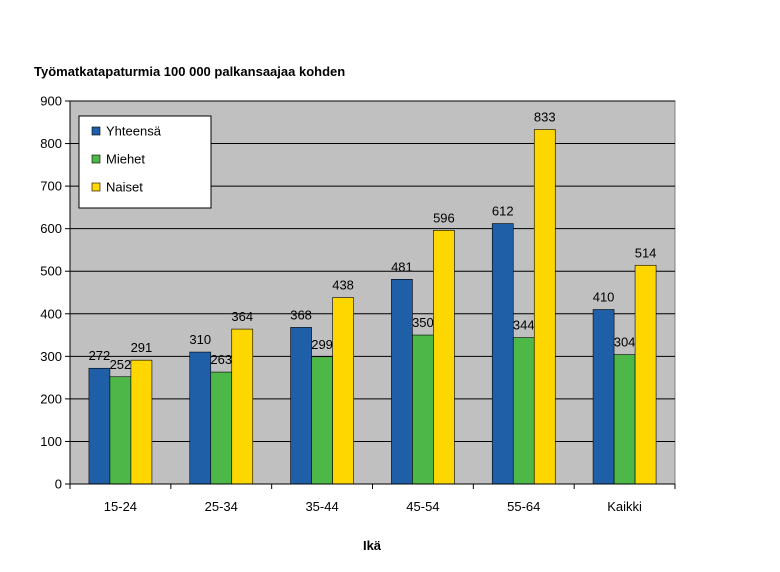  I want to click on data-label: 481, so click(402, 266).